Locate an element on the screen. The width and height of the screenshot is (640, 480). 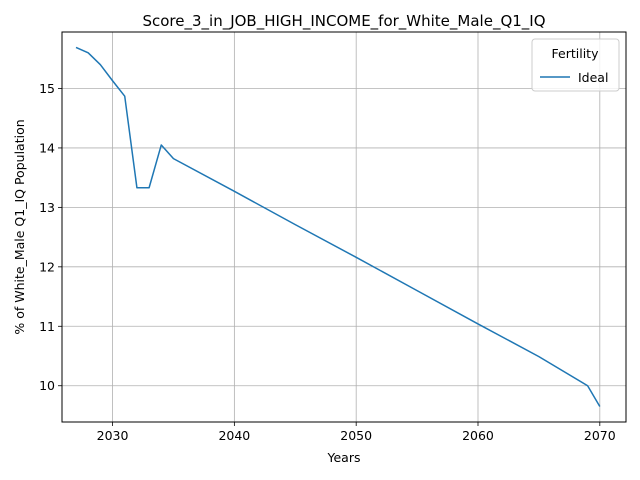
legend: Fertility Ideal is located at coordinates (575, 65).